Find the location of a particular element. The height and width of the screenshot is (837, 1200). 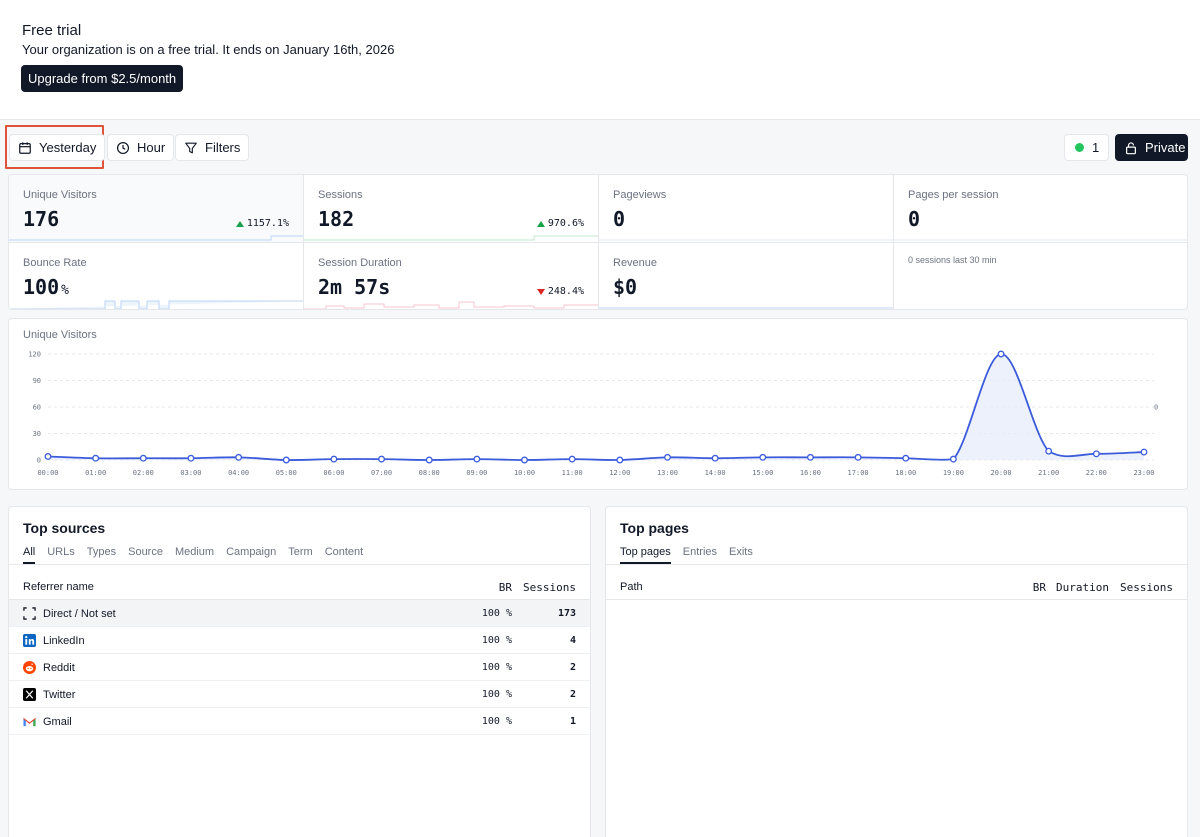

tab-exits: Exits is located at coordinates (741, 552).